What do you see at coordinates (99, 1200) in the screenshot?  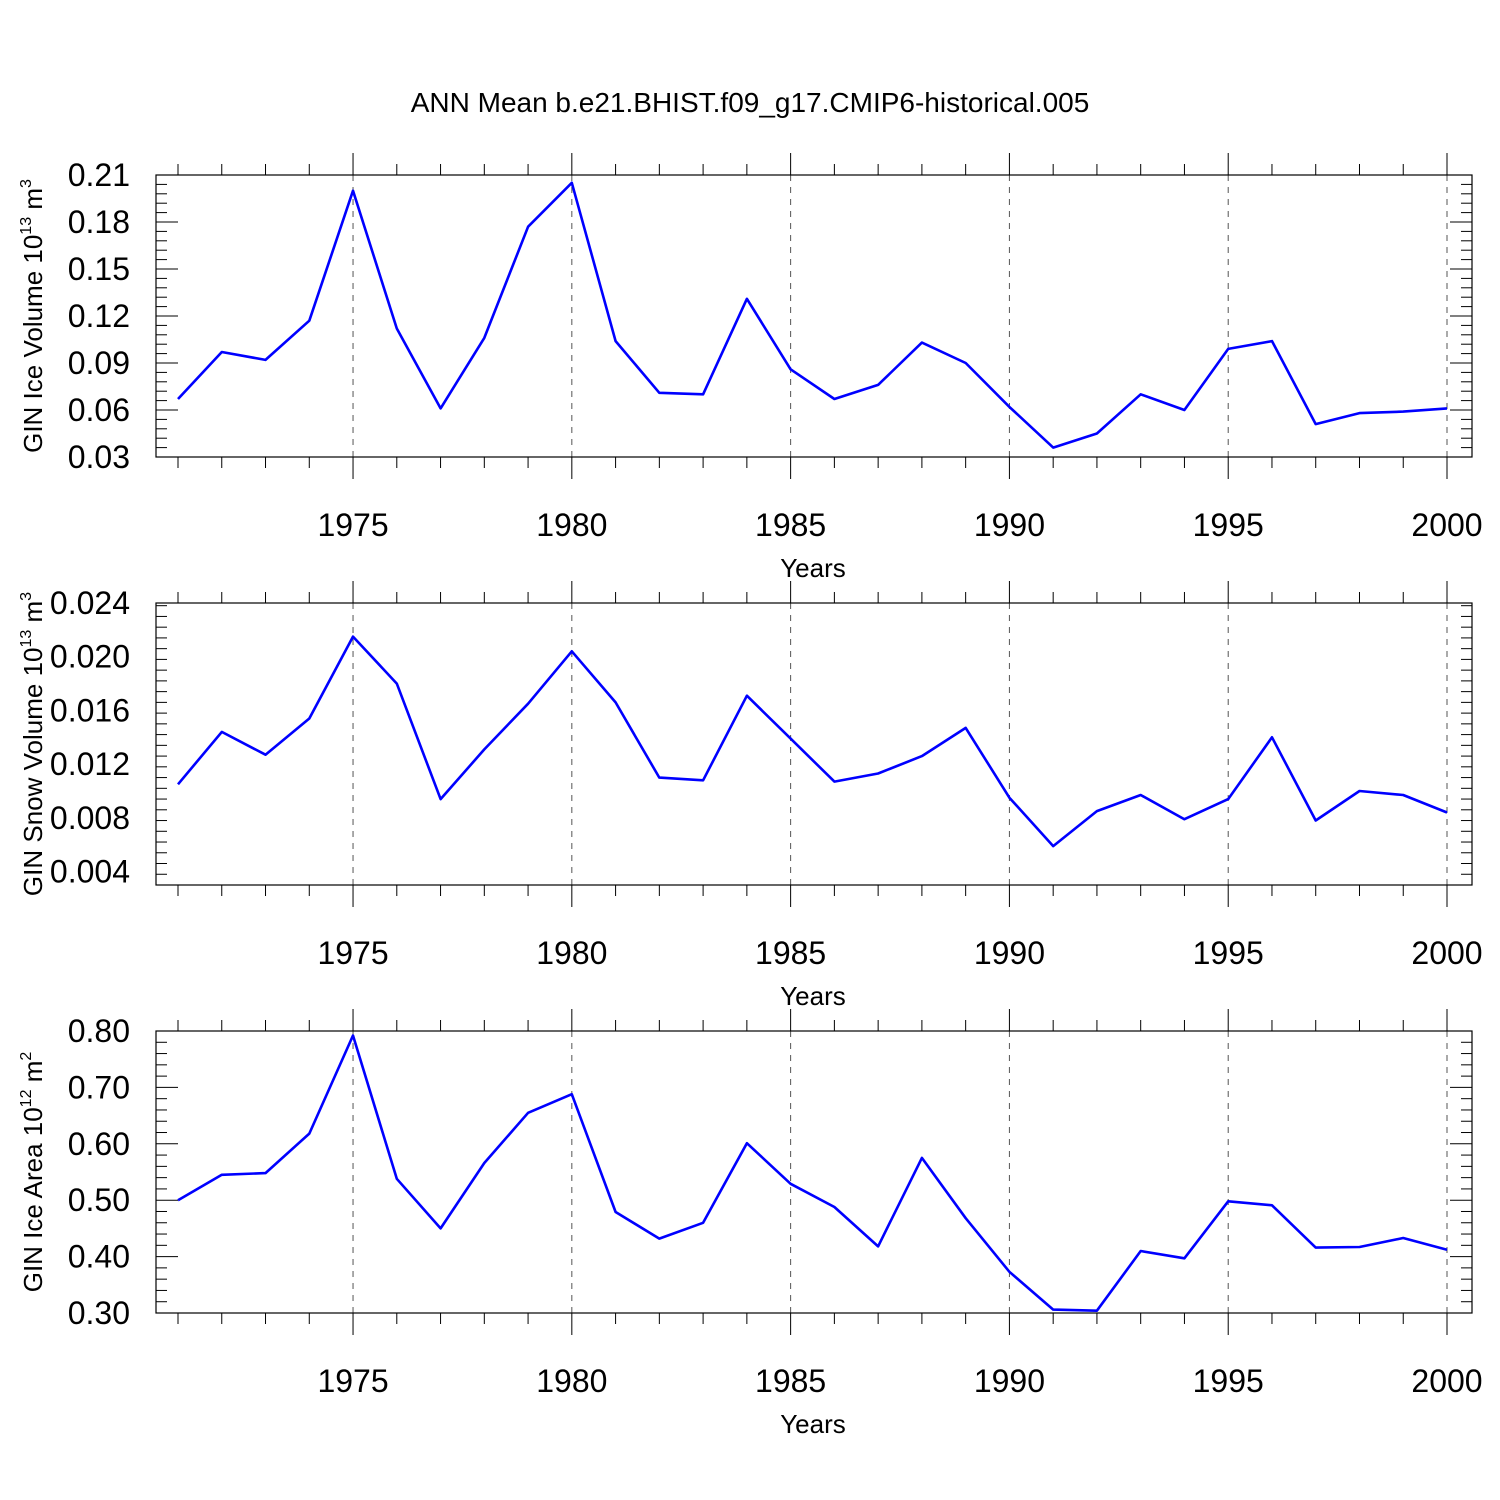 I see `y-tick-label: 0.50` at bounding box center [99, 1200].